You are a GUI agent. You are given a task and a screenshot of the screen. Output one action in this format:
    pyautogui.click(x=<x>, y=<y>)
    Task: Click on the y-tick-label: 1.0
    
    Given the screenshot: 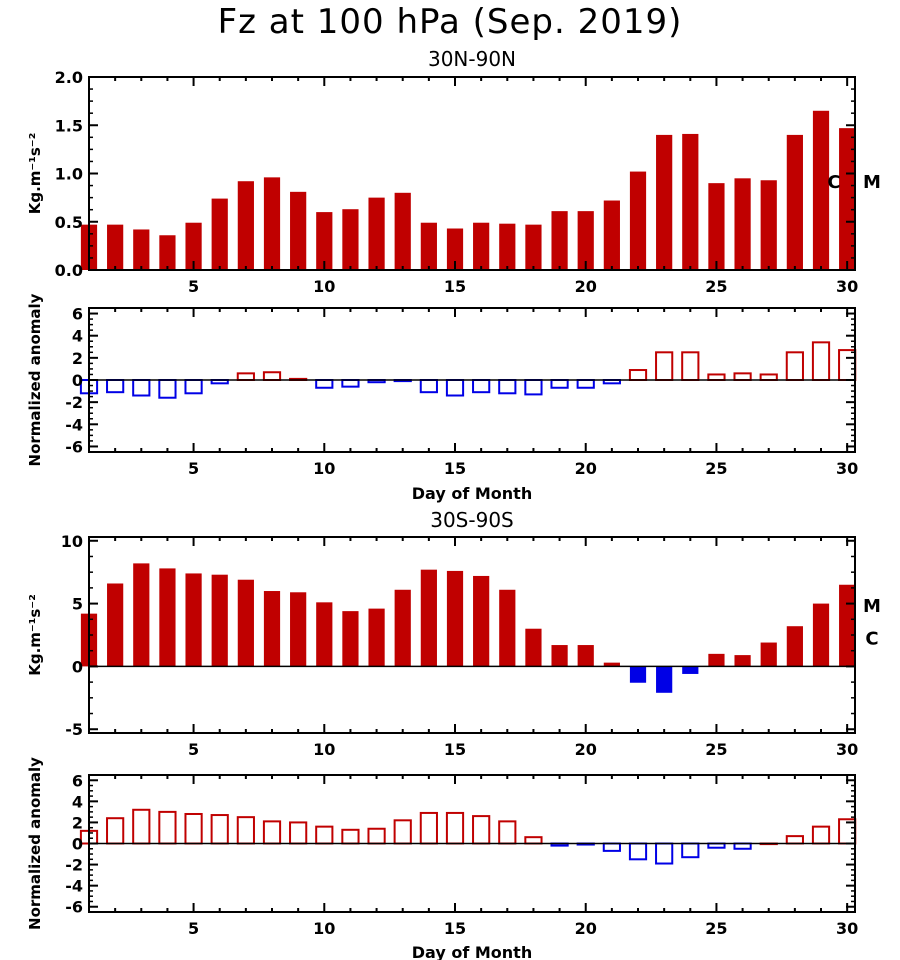 What is the action you would take?
    pyautogui.click(x=69, y=174)
    